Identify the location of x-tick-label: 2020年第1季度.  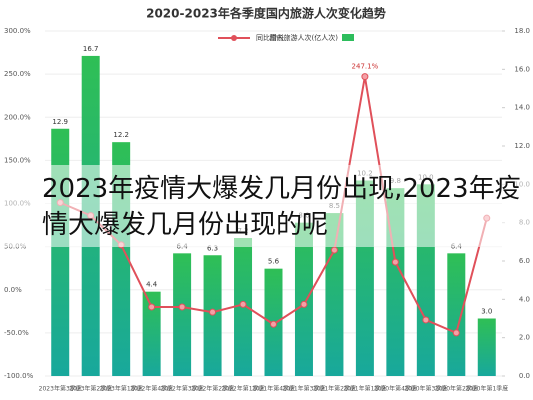
(486, 389).